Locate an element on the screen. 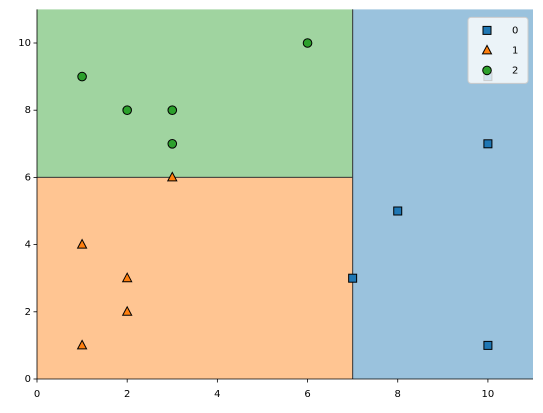  x-tick-label: 4 is located at coordinates (217, 394).